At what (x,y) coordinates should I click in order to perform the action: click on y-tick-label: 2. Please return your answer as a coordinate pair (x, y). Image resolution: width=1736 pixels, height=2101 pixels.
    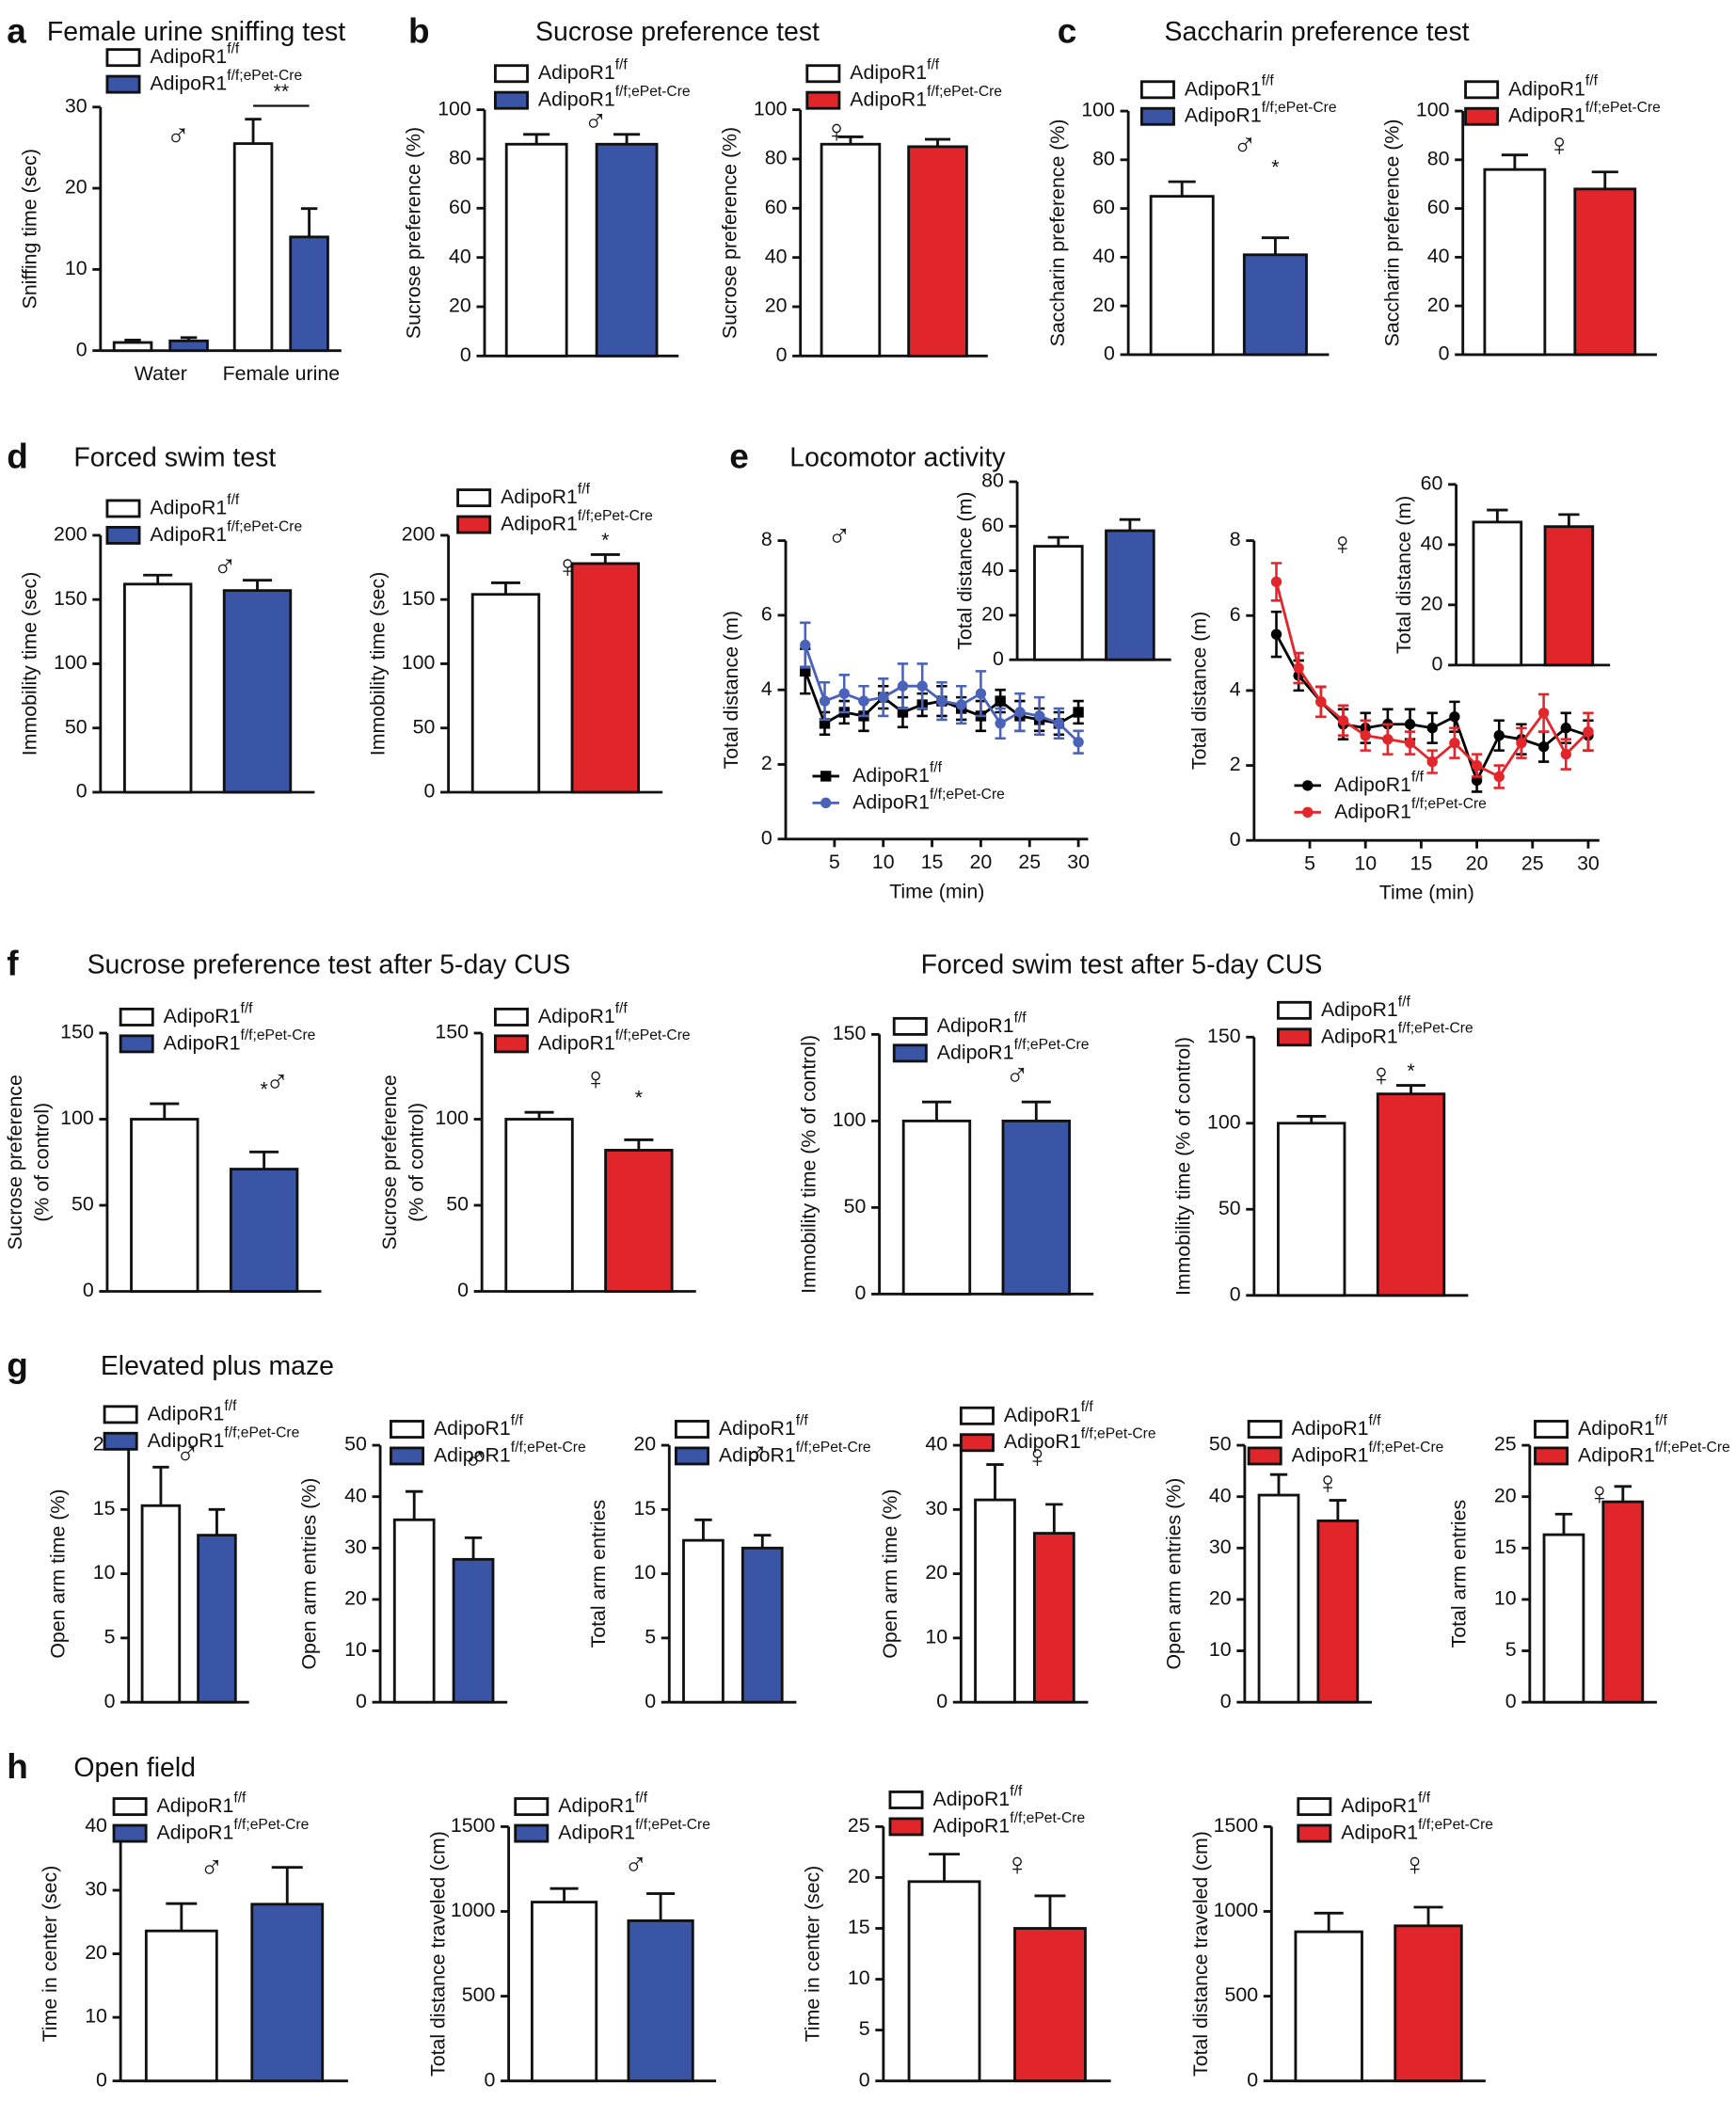
    Looking at the image, I should click on (766, 763).